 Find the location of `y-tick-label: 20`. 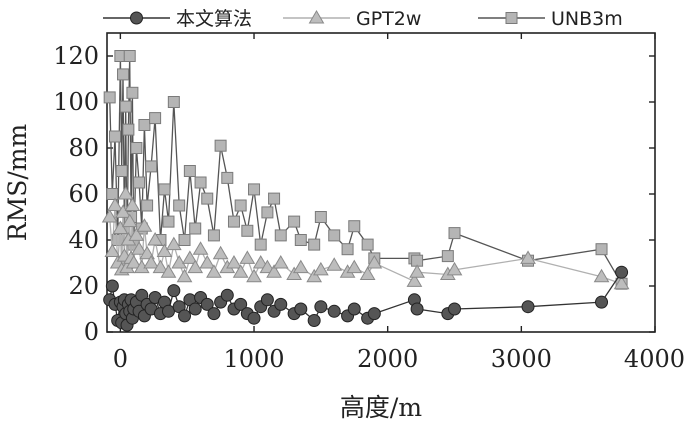

y-tick-label: 20 is located at coordinates (83, 286).